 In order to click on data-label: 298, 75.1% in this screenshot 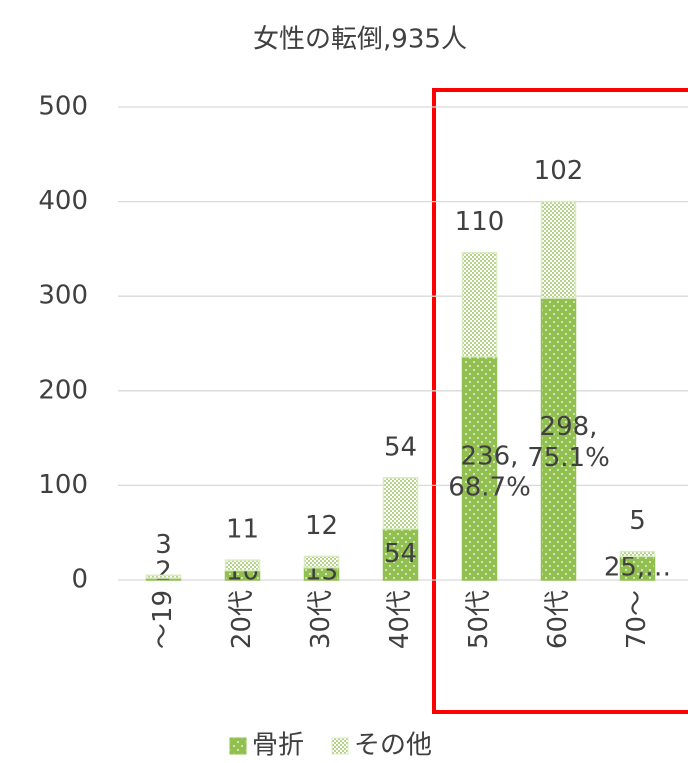, I will do `click(568, 442)`.